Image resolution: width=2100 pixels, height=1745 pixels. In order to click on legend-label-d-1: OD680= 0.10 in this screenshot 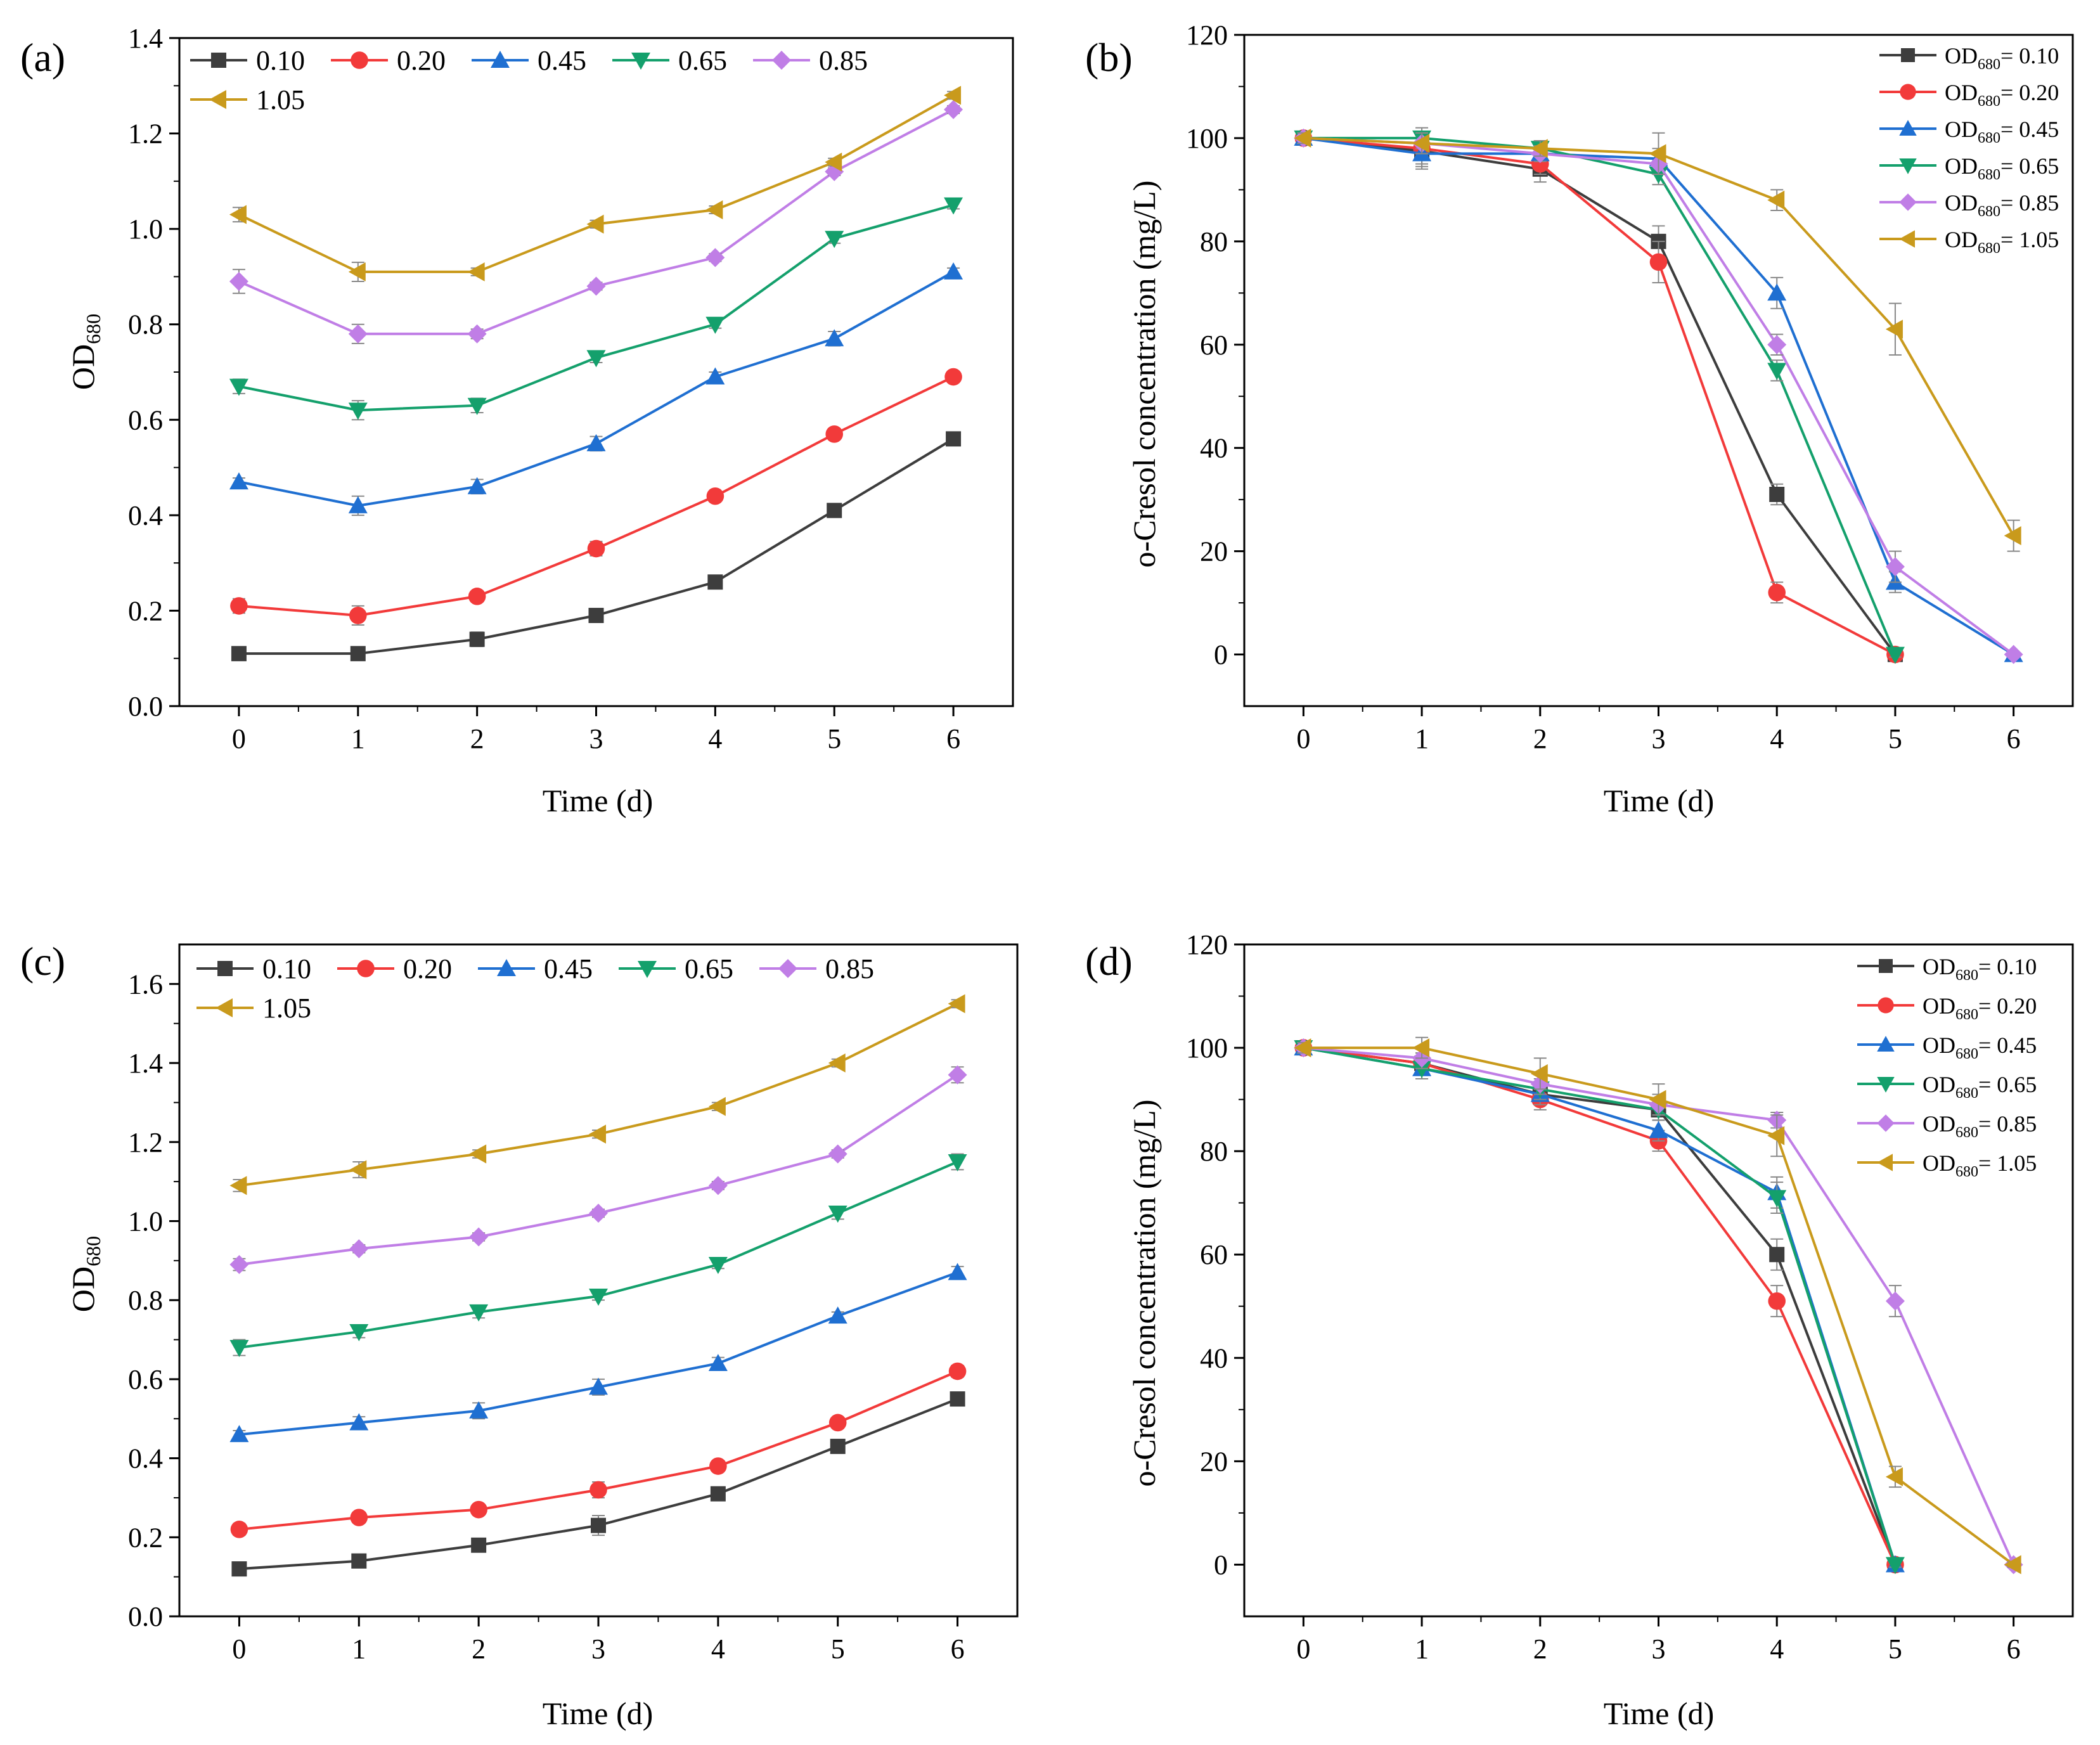, I will do `click(1980, 969)`.